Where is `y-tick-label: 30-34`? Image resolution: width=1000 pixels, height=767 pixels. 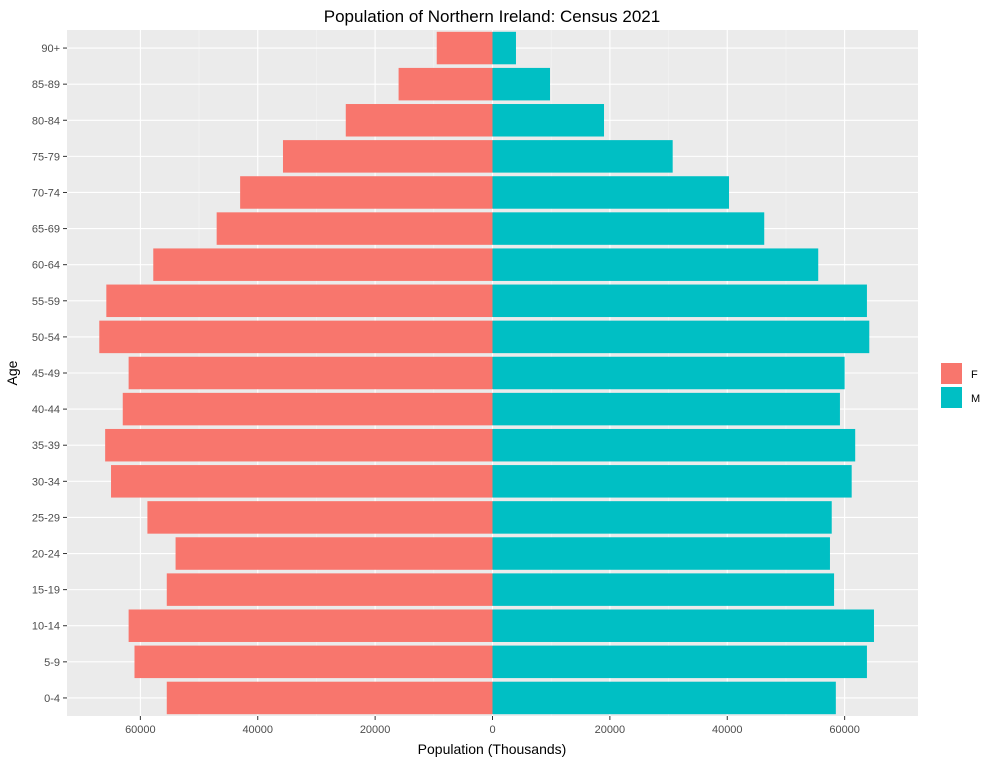
y-tick-label: 30-34 is located at coordinates (46, 482).